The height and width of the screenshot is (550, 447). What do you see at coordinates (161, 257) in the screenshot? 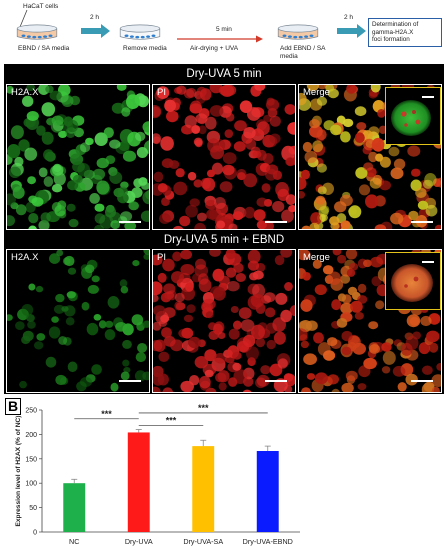
I see `row2-pi-label: PI` at bounding box center [161, 257].